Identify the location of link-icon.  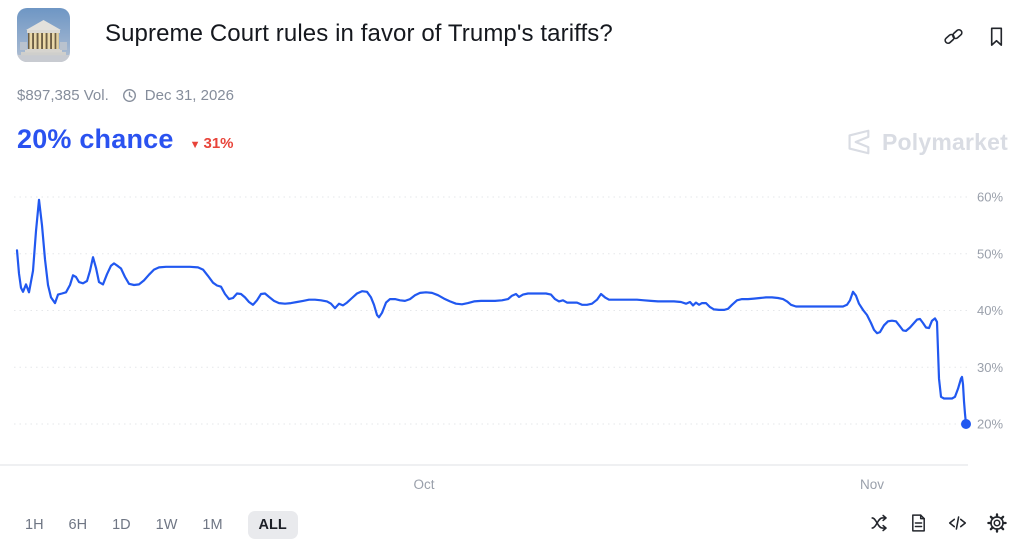
(953, 36).